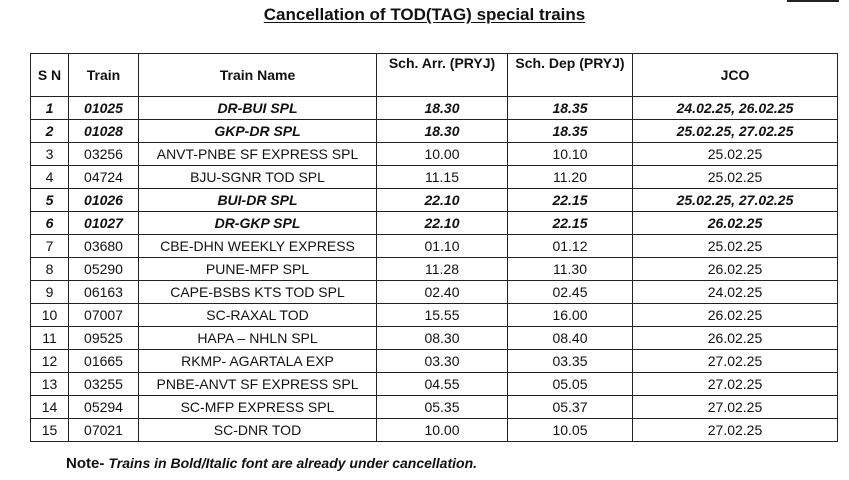 The width and height of the screenshot is (849, 480). What do you see at coordinates (103, 269) in the screenshot?
I see `cell-train-number: 05290` at bounding box center [103, 269].